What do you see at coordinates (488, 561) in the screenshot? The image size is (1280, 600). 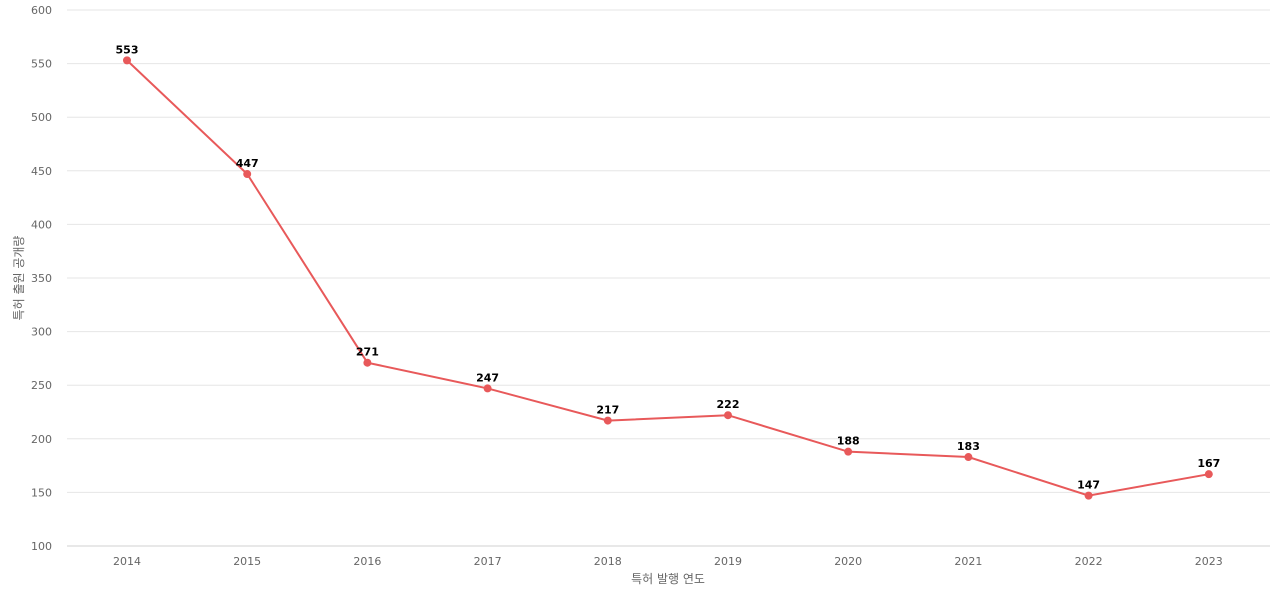 I see `x-tick-label: 2017` at bounding box center [488, 561].